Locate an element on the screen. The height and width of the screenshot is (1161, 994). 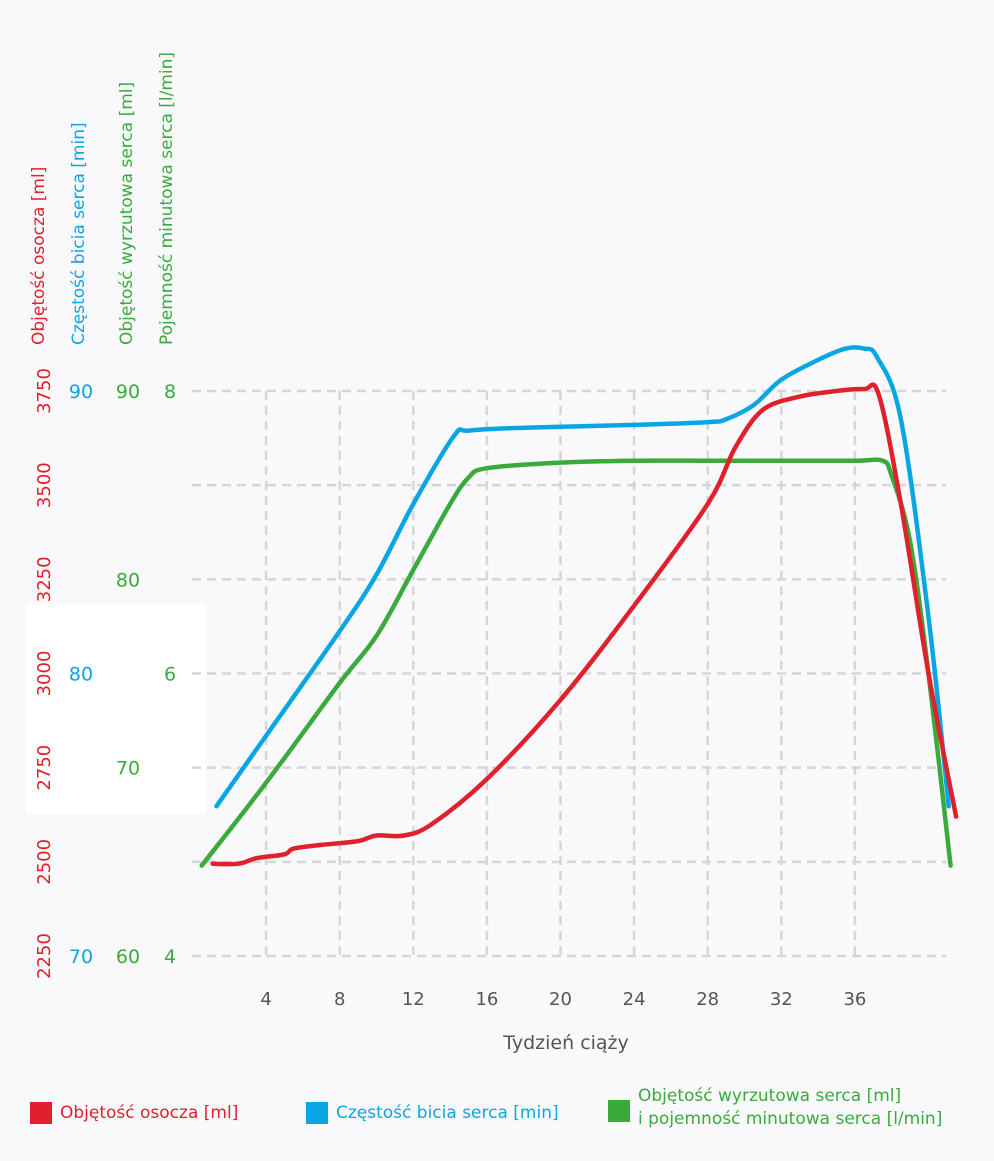
y-axis-title-1: Częstość bicia serca [min] is located at coordinates (79, 233).